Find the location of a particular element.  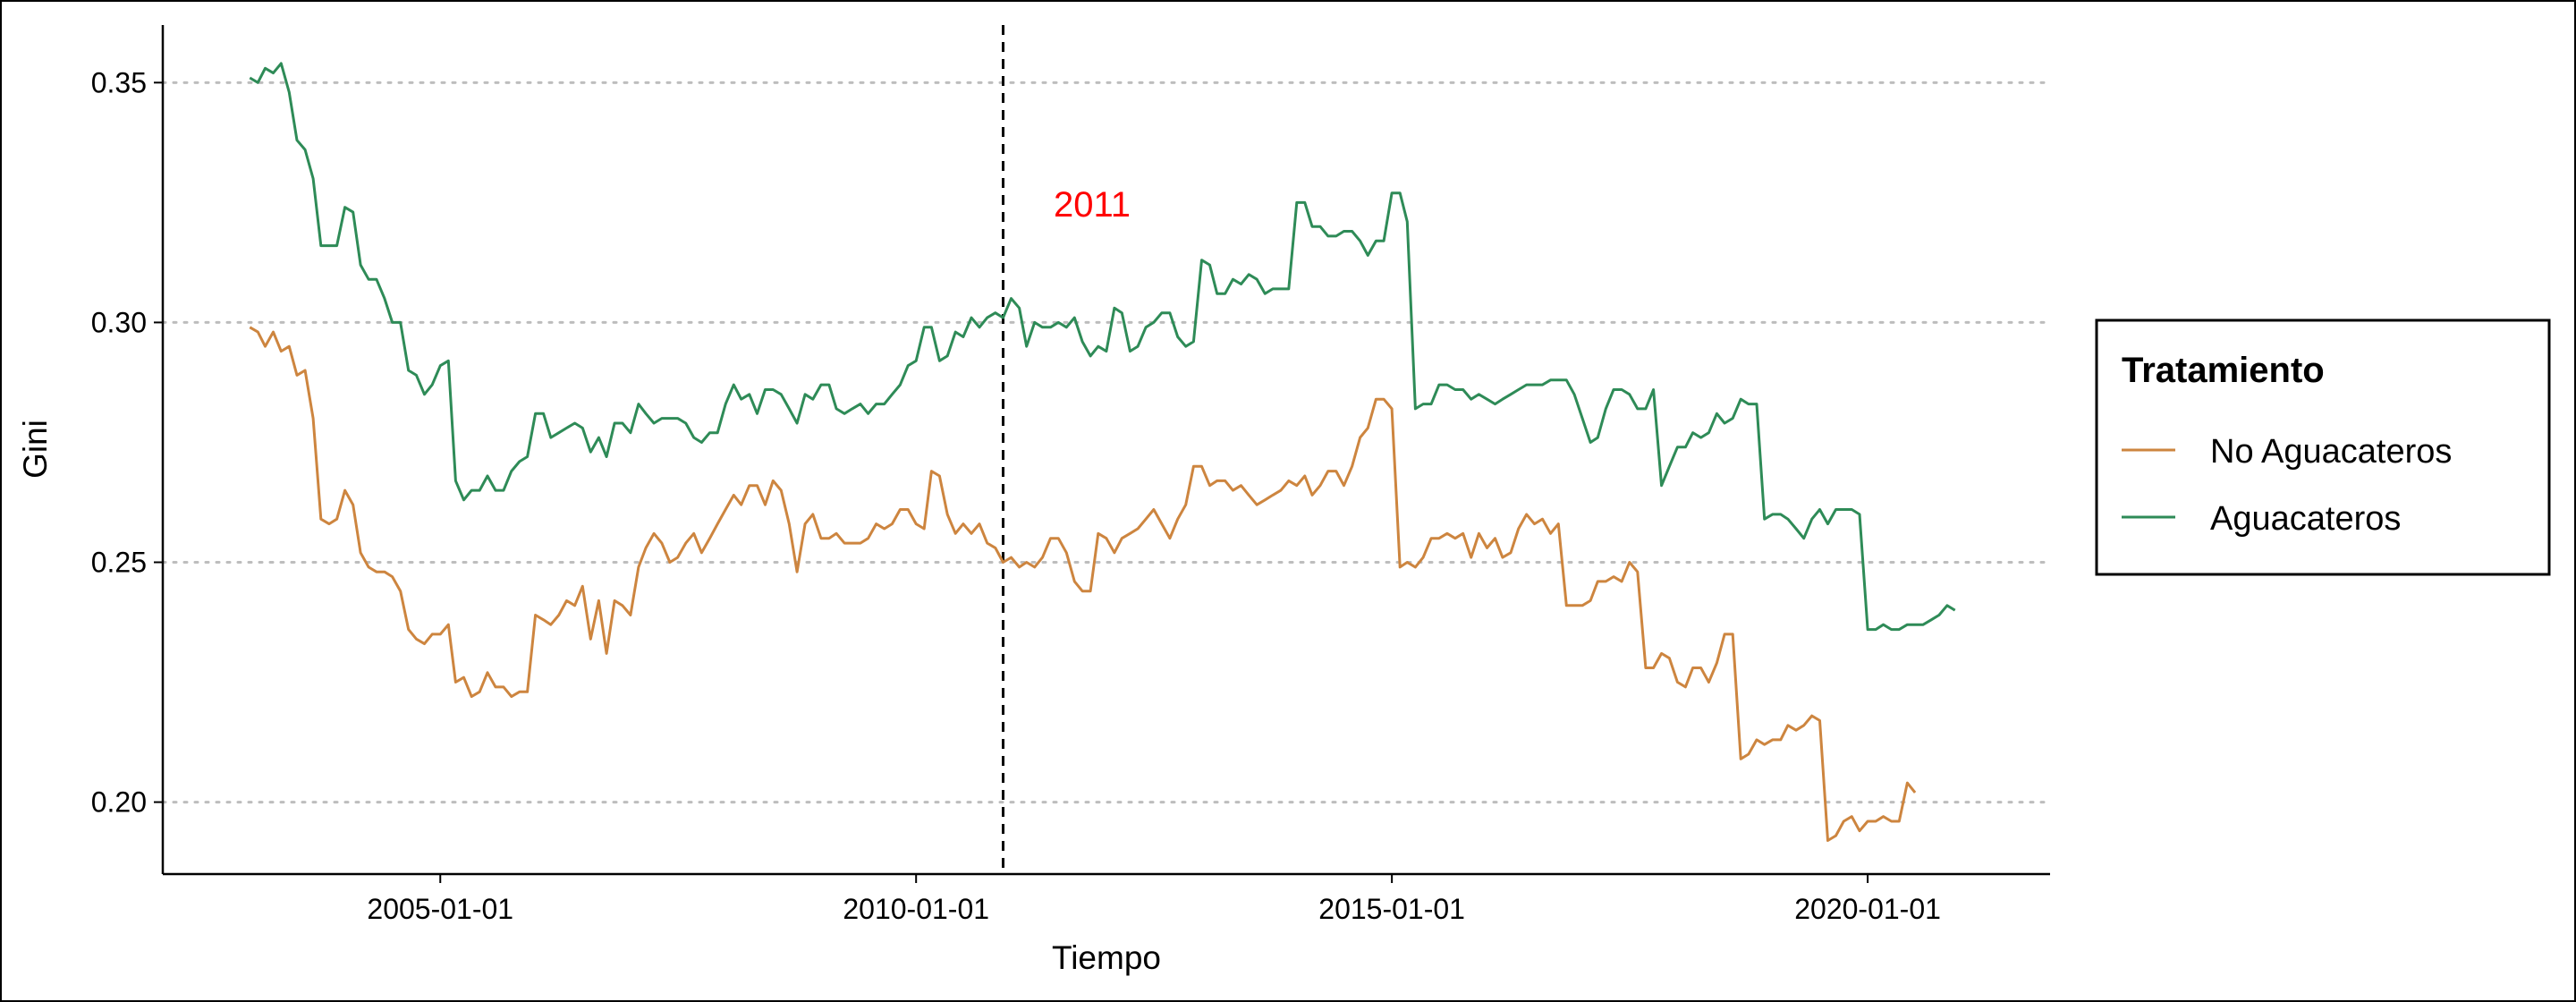

x-tick-label: 2010-01-01 is located at coordinates (916, 909).